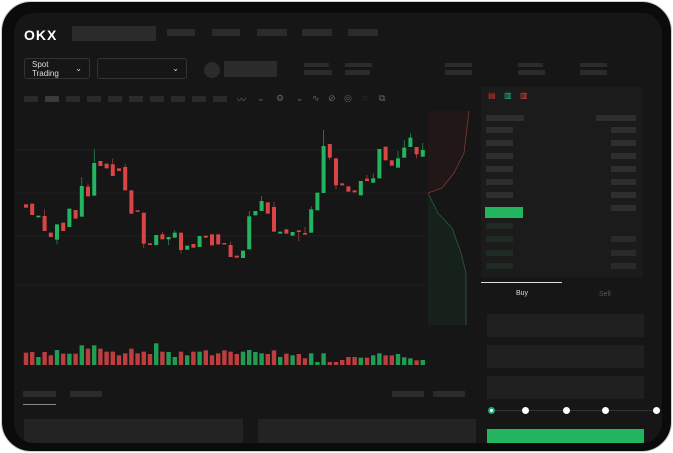 The width and height of the screenshot is (673, 453). What do you see at coordinates (605, 294) in the screenshot?
I see `tab-sell: Sell` at bounding box center [605, 294].